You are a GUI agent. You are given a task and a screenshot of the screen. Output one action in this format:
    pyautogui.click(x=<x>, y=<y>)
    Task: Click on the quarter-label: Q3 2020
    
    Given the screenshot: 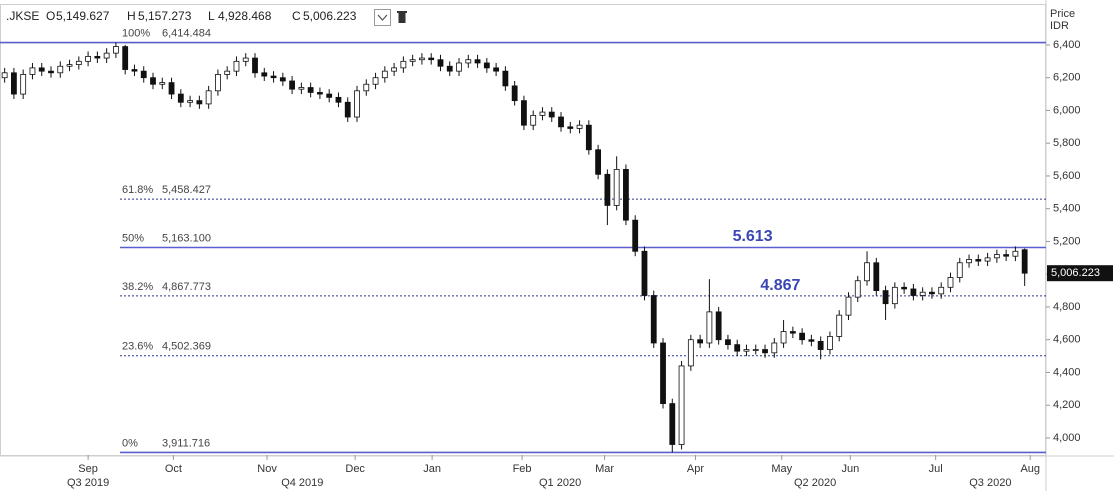 What is the action you would take?
    pyautogui.click(x=990, y=483)
    